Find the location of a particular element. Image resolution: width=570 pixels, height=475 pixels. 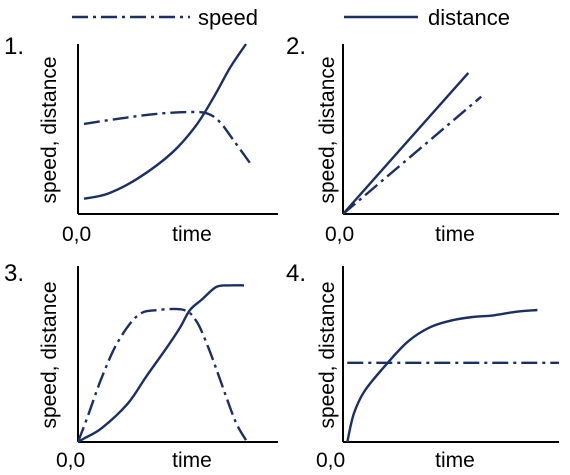

panel-2-distance-line is located at coordinates (406, 143).